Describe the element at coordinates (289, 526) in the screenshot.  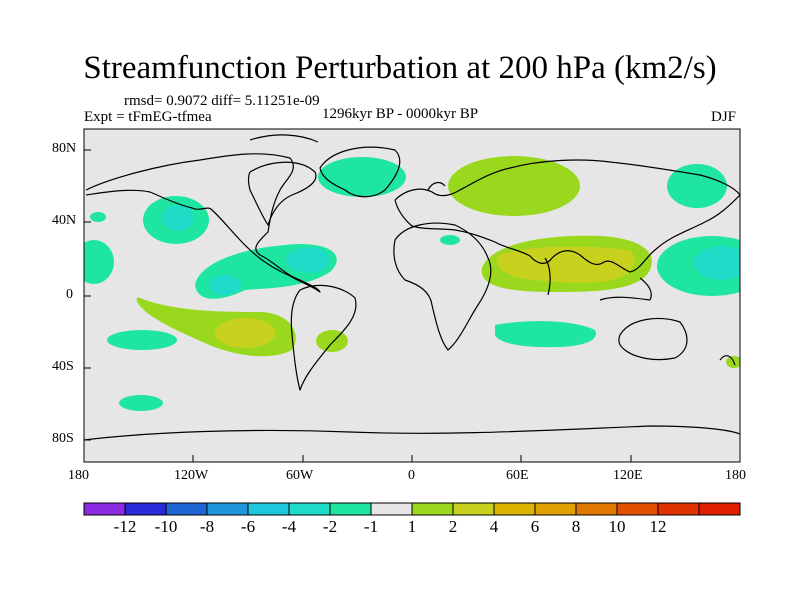
I see `colorbar-label: -4` at that location.